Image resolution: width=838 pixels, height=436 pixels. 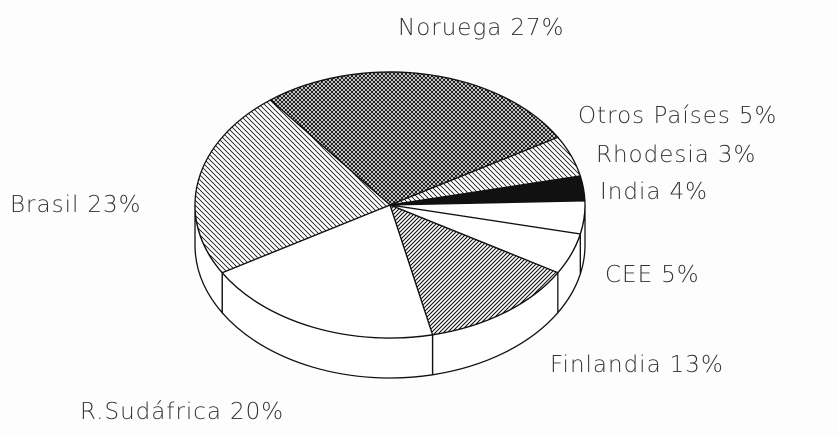 What do you see at coordinates (606, 365) in the screenshot?
I see `slice-name: Finlandia` at bounding box center [606, 365].